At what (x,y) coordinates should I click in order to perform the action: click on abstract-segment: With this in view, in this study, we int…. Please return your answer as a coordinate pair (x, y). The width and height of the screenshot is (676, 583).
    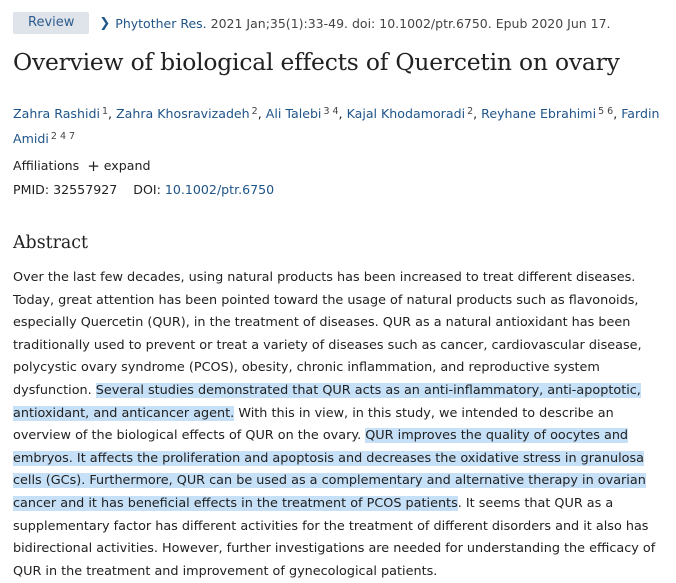
    Looking at the image, I should click on (313, 424).